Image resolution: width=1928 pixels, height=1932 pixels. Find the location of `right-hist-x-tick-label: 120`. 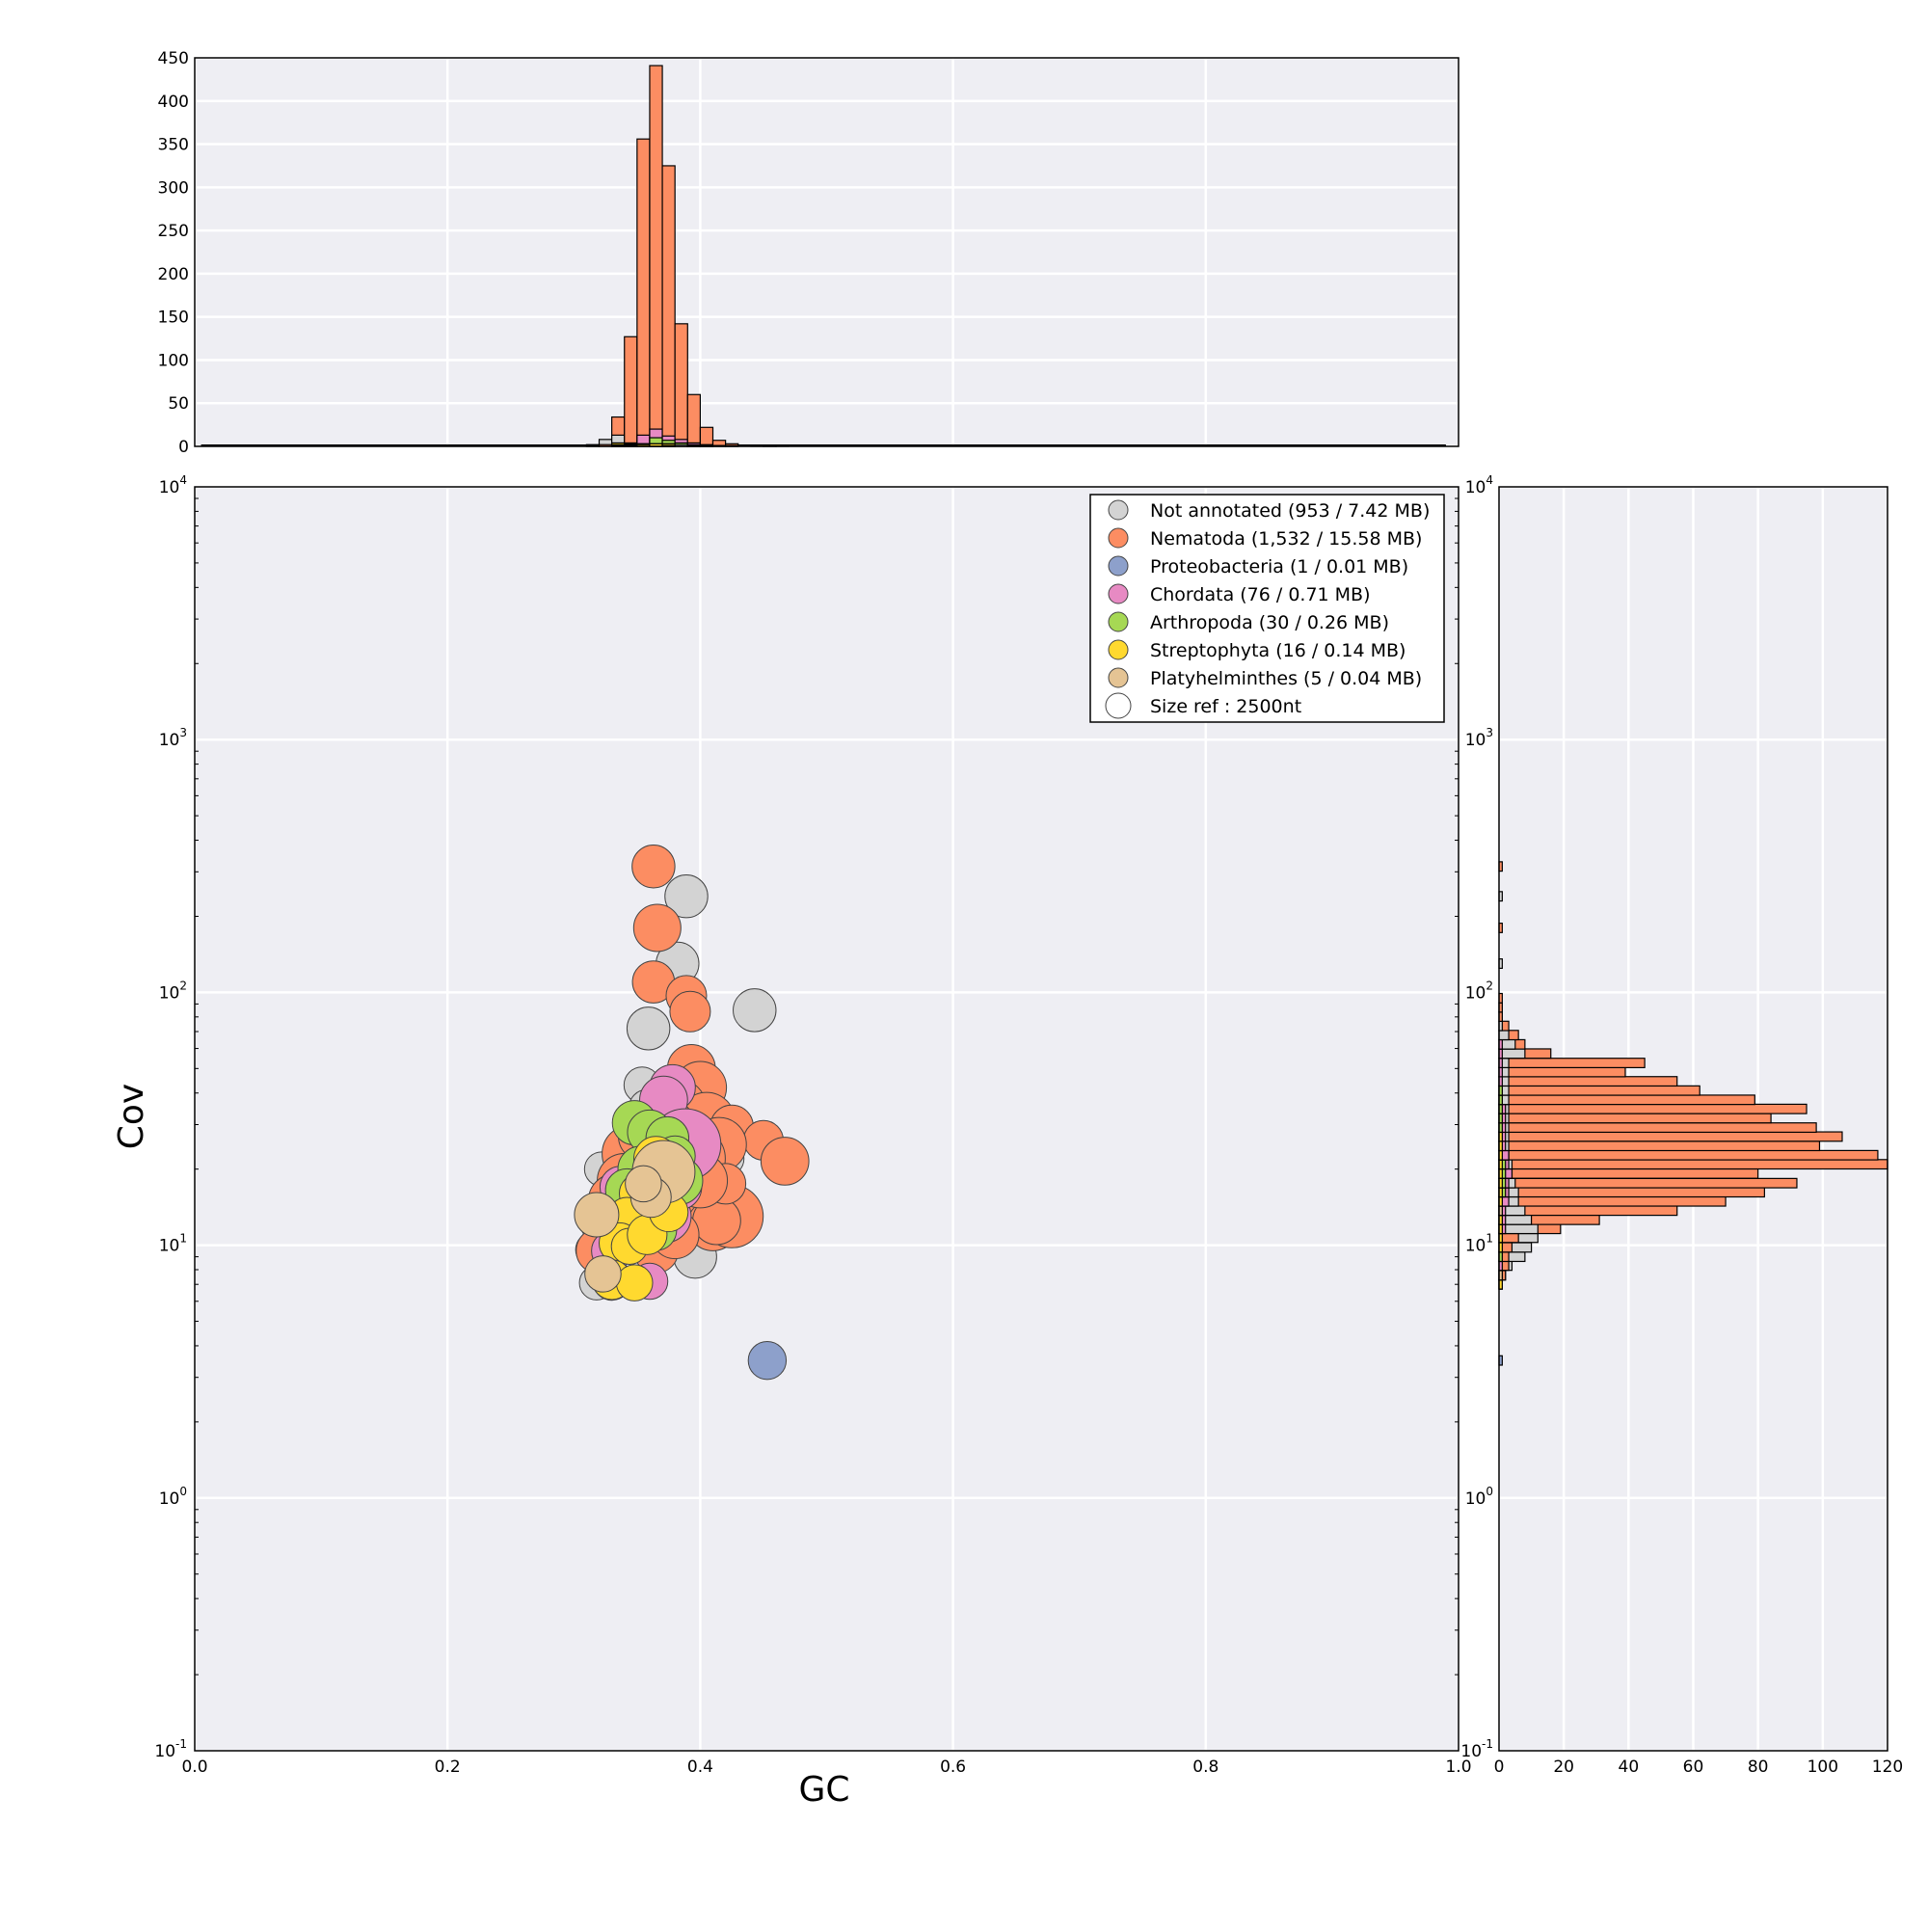

right-hist-x-tick-label: 120 is located at coordinates (1888, 1768).